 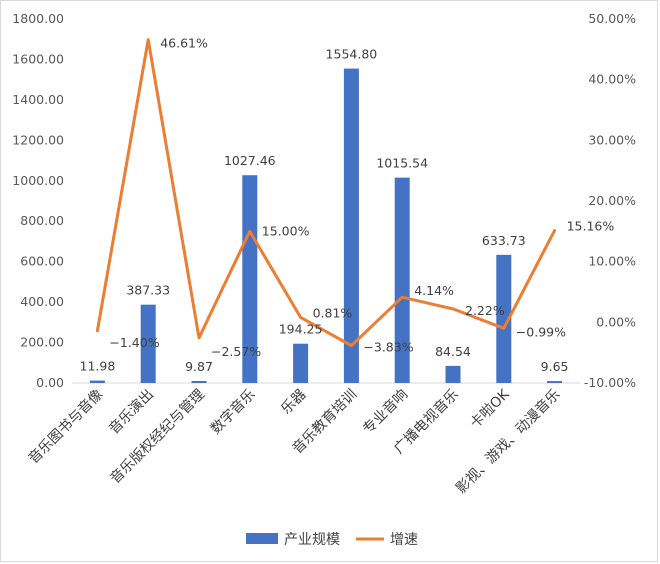 What do you see at coordinates (610, 382) in the screenshot?
I see `right-tick-label: -10.00%` at bounding box center [610, 382].